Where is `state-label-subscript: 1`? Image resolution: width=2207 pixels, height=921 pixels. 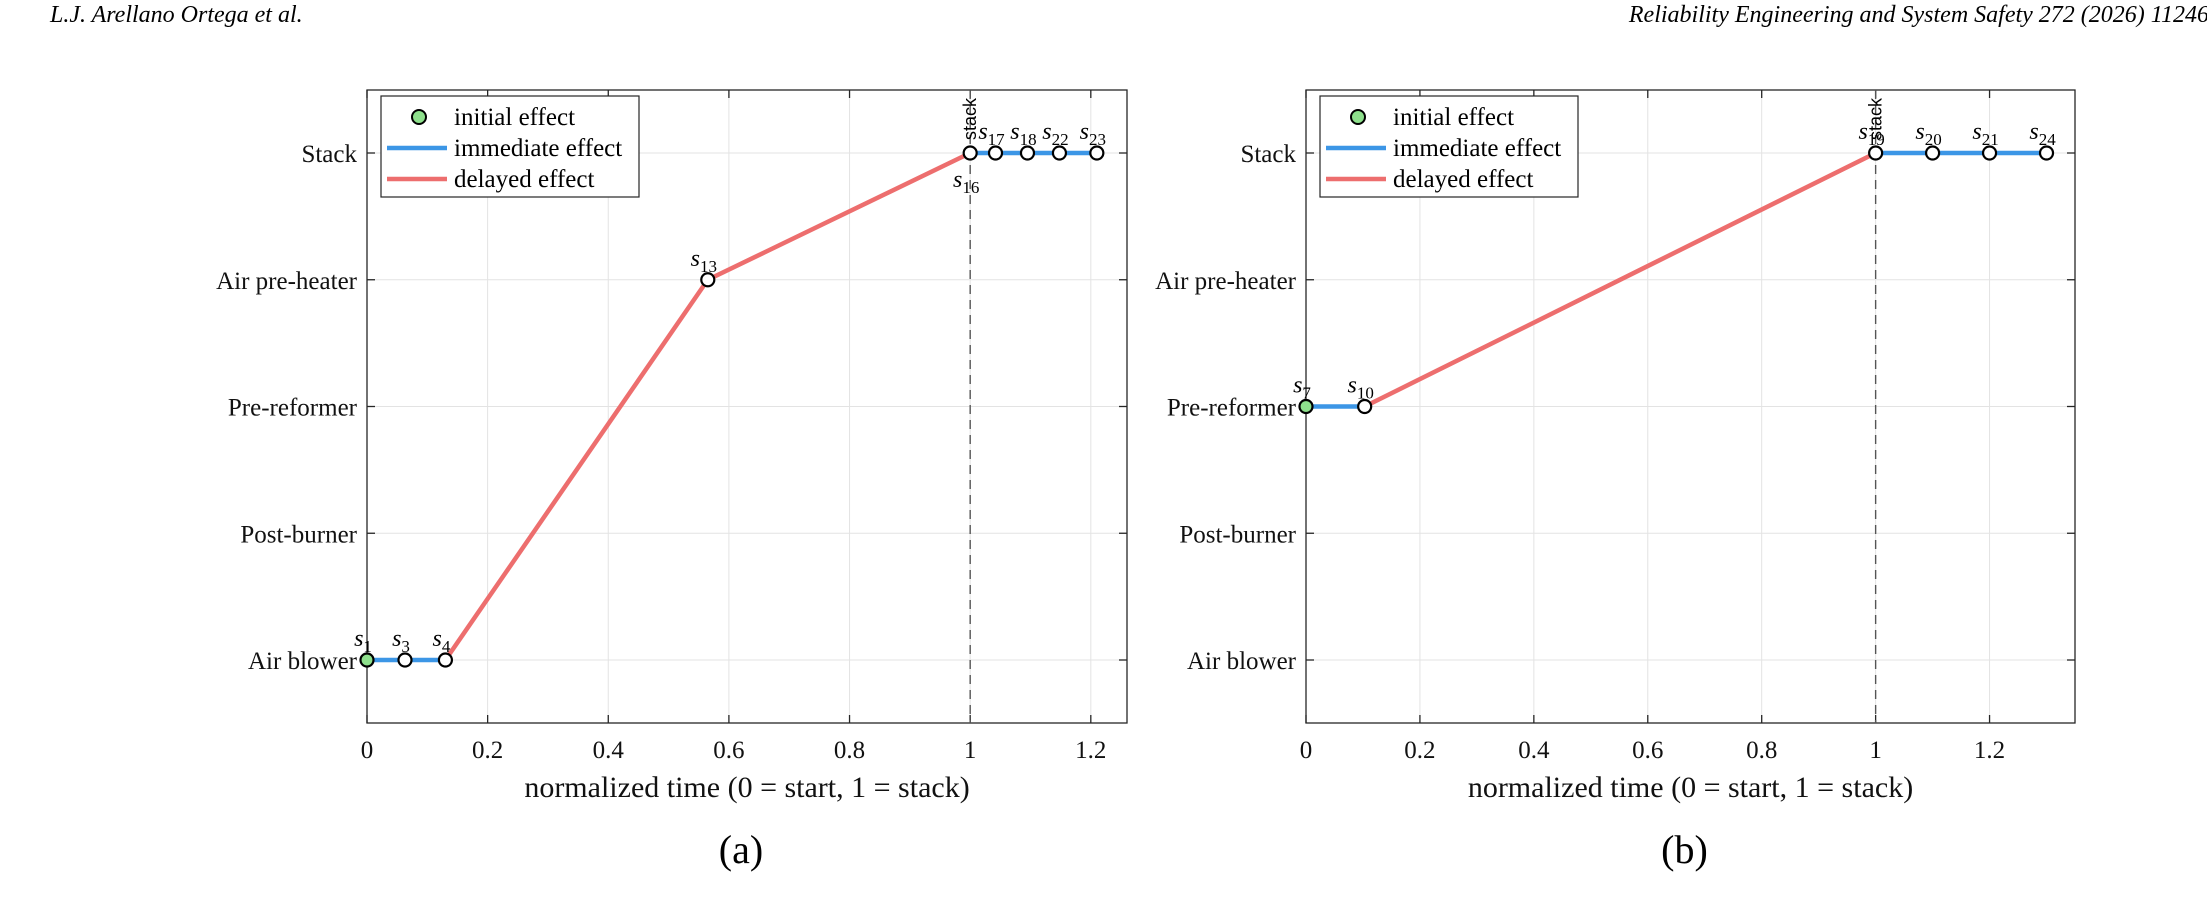
state-label-subscript: 1 is located at coordinates (367, 646).